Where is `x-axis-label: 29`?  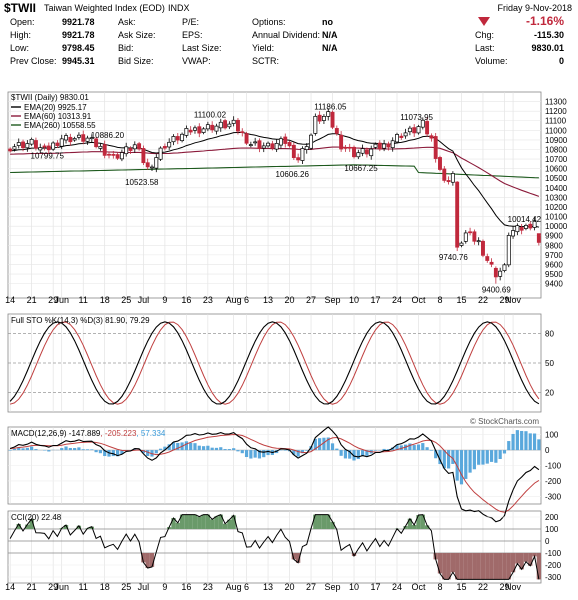 x-axis-label: 29 is located at coordinates (53, 587).